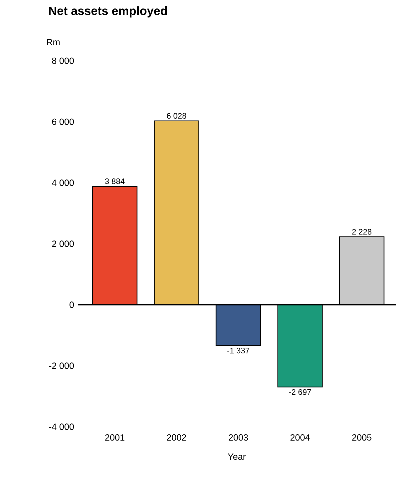 The height and width of the screenshot is (487, 400). What do you see at coordinates (239, 351) in the screenshot?
I see `data-label: -1 337` at bounding box center [239, 351].